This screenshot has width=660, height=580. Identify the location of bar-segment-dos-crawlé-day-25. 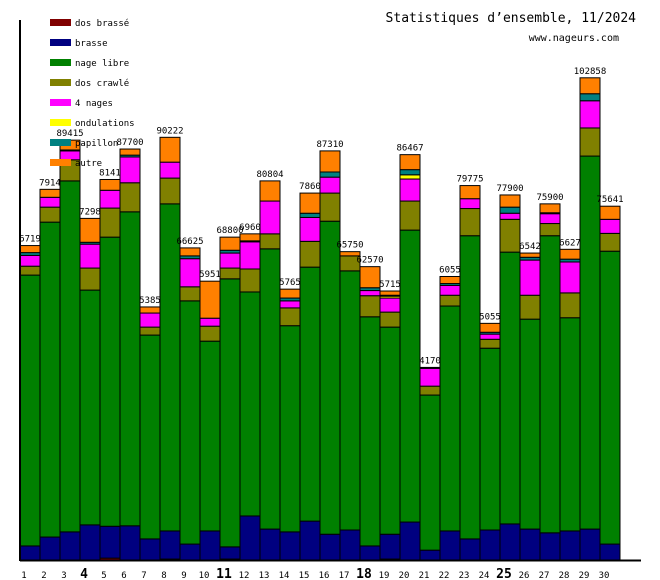
(510, 235).